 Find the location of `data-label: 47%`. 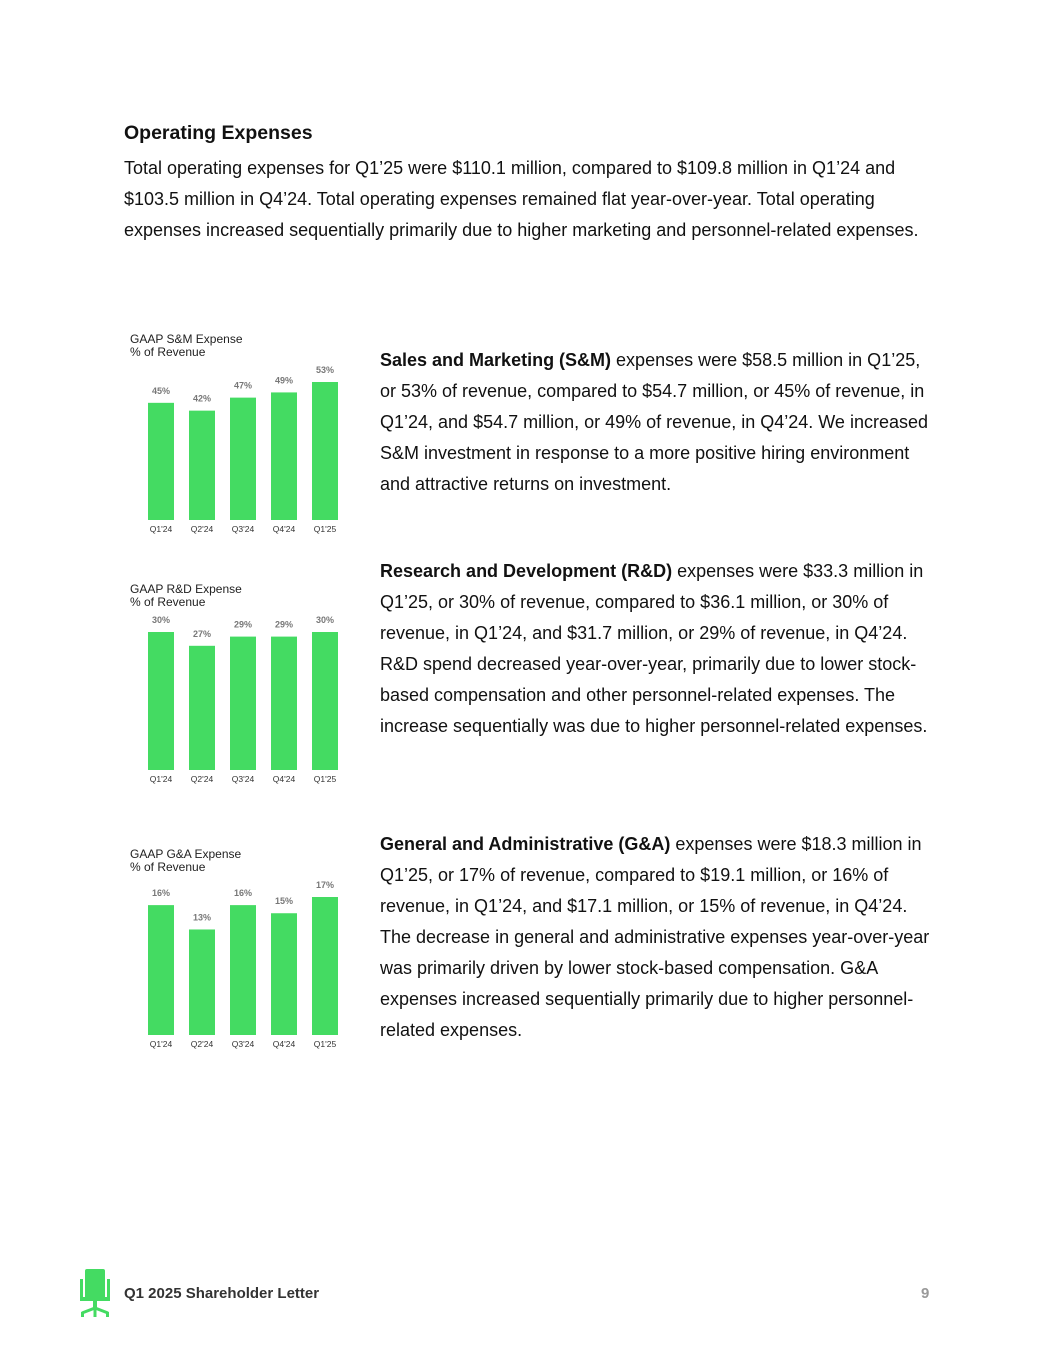

data-label: 47% is located at coordinates (243, 386).